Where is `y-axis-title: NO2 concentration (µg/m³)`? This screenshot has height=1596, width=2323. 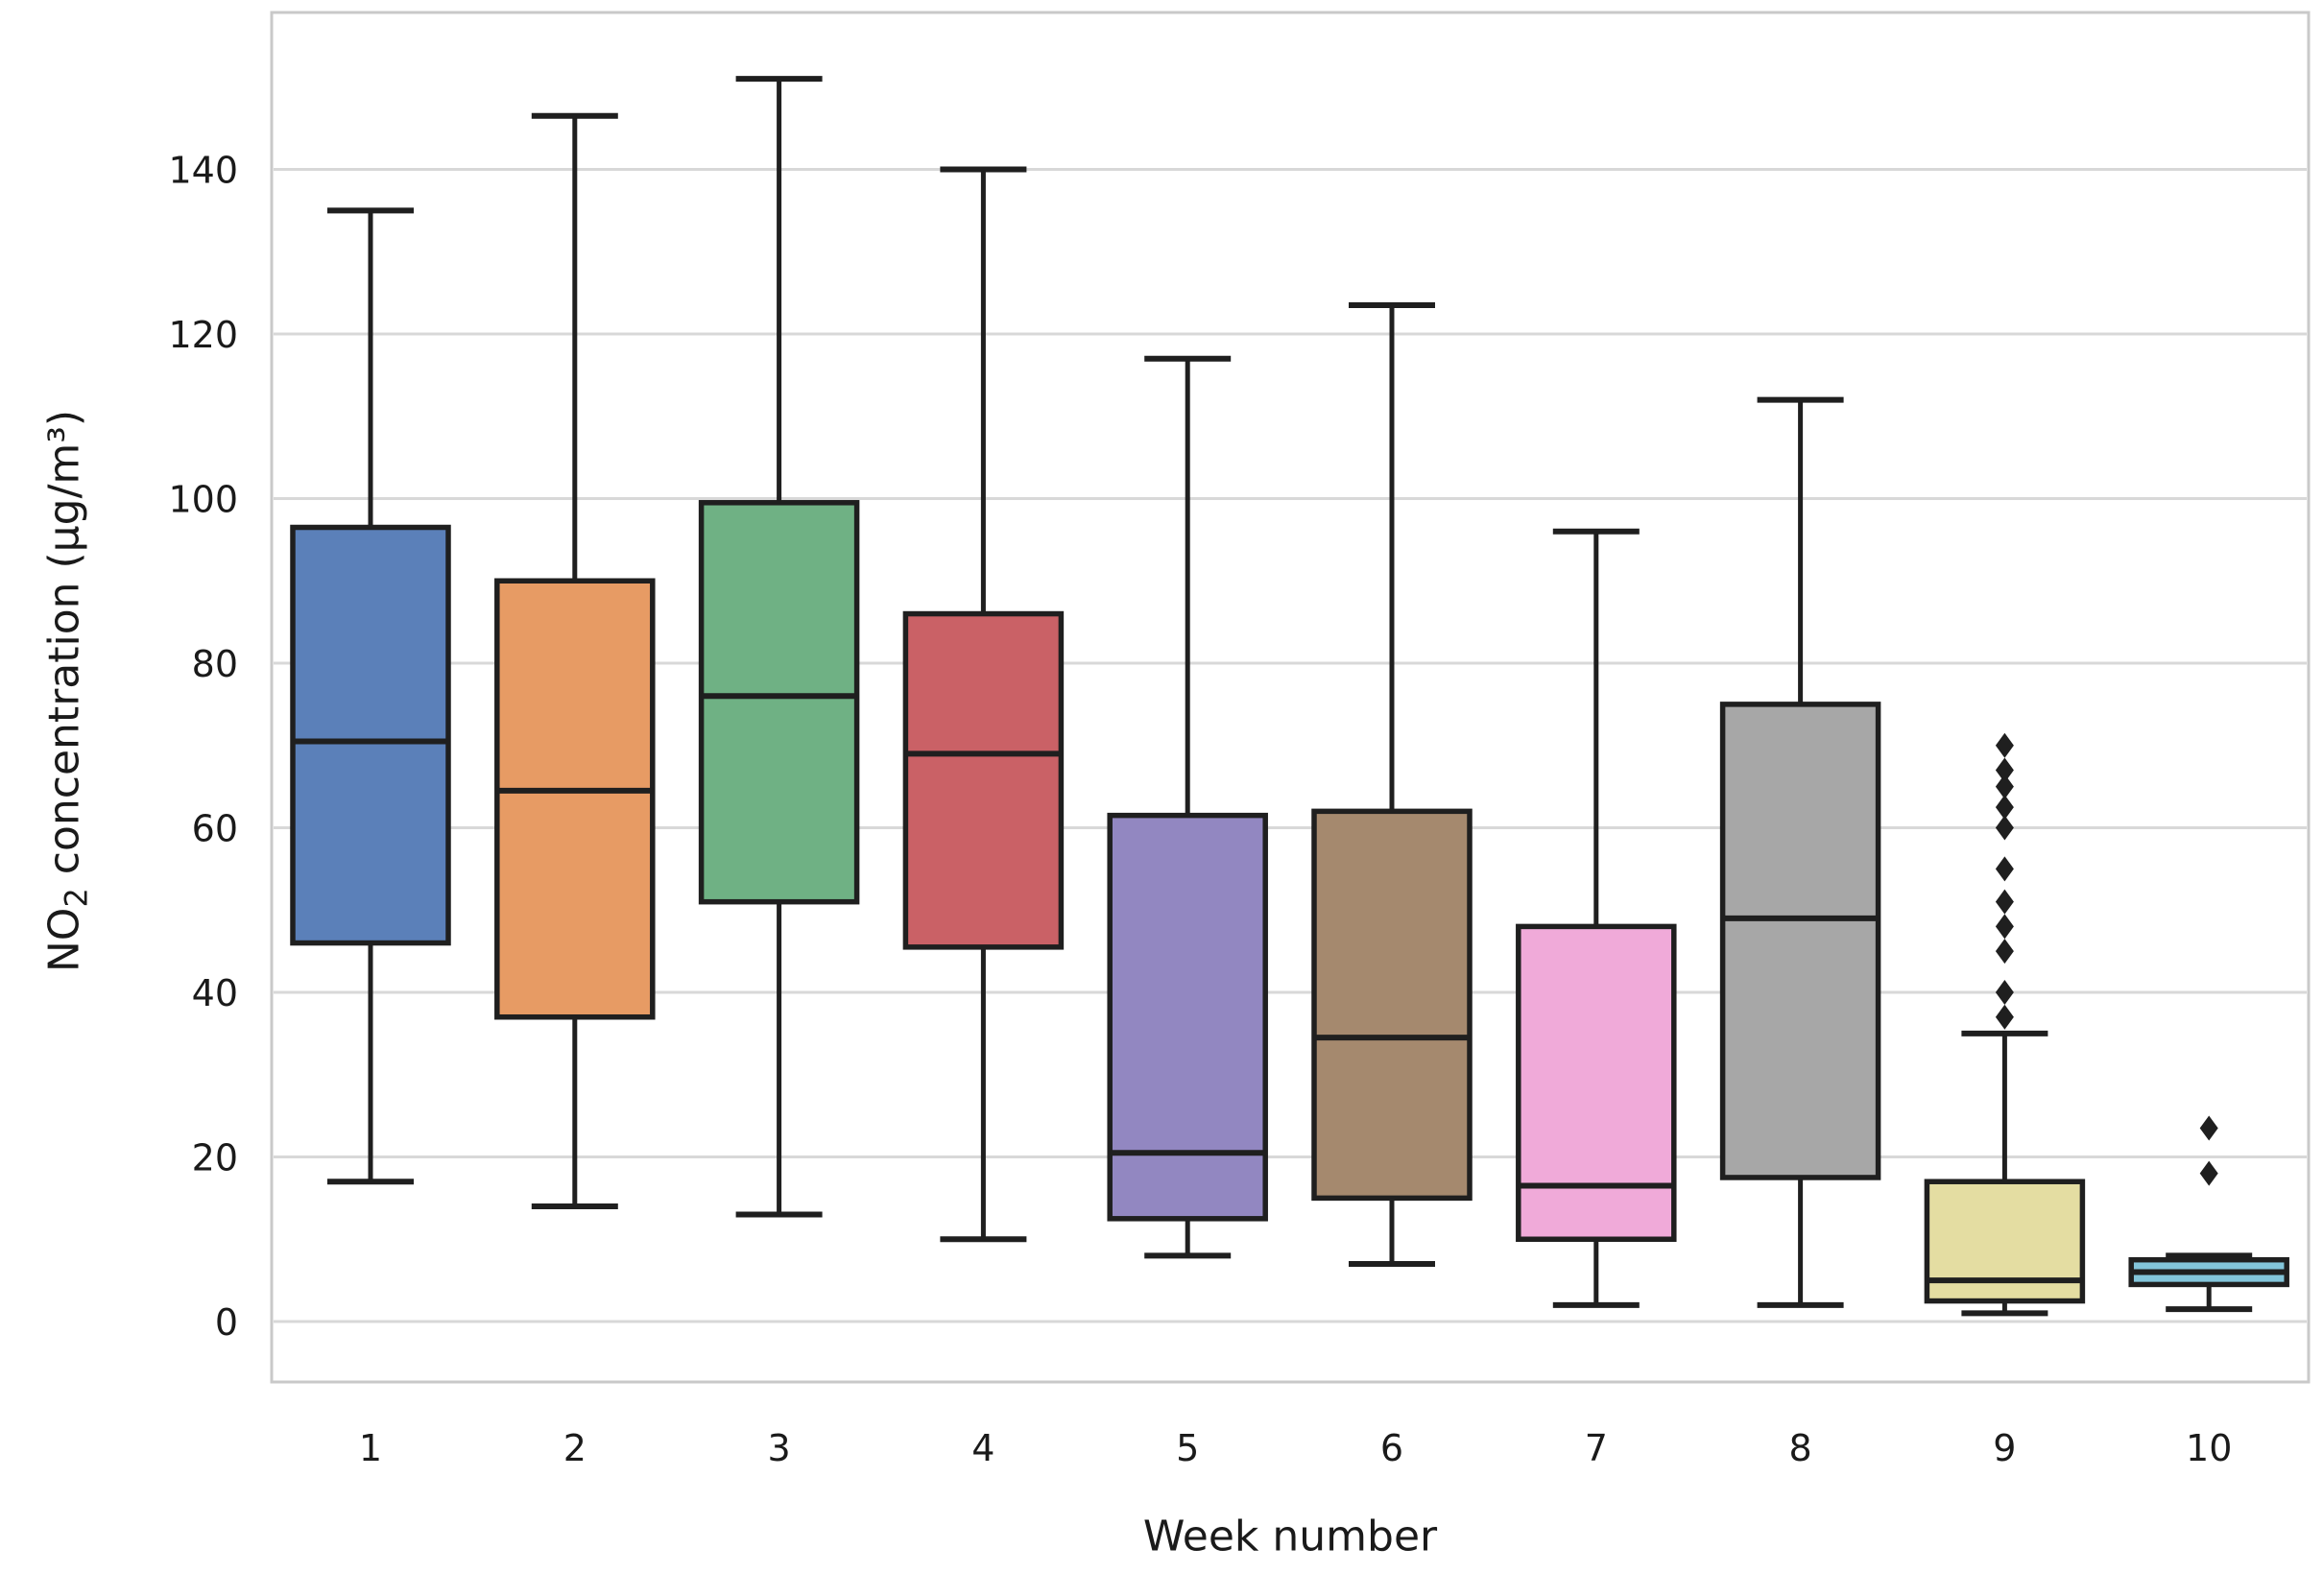 y-axis-title: NO2 concentration (µg/m³) is located at coordinates (67, 691).